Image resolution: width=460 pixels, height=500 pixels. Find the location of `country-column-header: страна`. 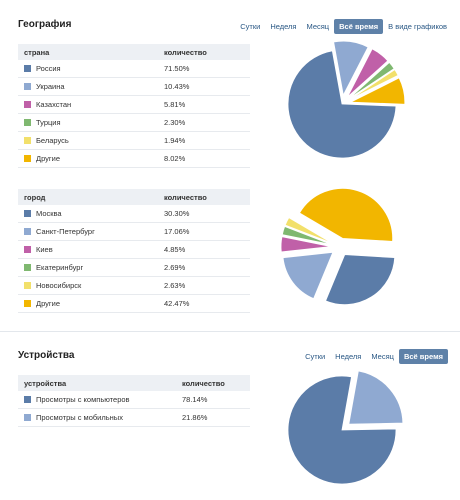

country-column-header: страна is located at coordinates (88, 52).